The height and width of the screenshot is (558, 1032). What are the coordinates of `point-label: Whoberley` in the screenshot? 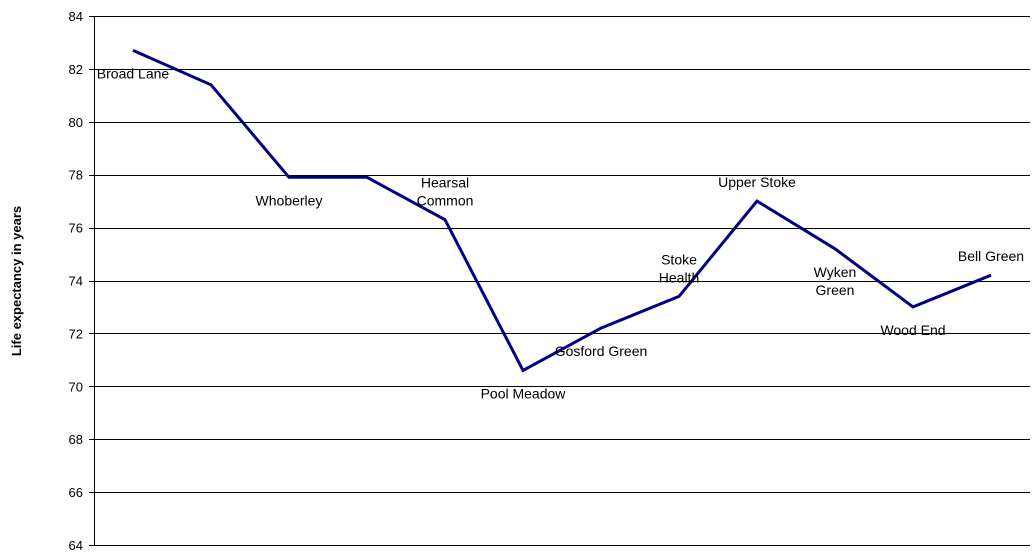 It's located at (289, 200).